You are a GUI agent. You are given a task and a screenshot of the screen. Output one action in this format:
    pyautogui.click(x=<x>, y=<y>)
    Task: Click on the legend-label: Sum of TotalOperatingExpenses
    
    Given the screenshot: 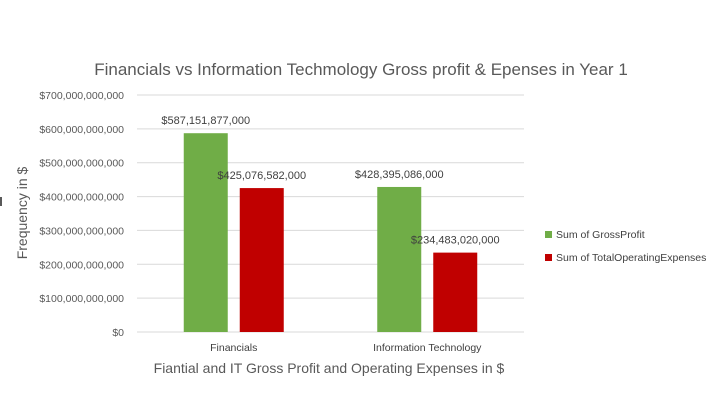 What is the action you would take?
    pyautogui.click(x=631, y=258)
    